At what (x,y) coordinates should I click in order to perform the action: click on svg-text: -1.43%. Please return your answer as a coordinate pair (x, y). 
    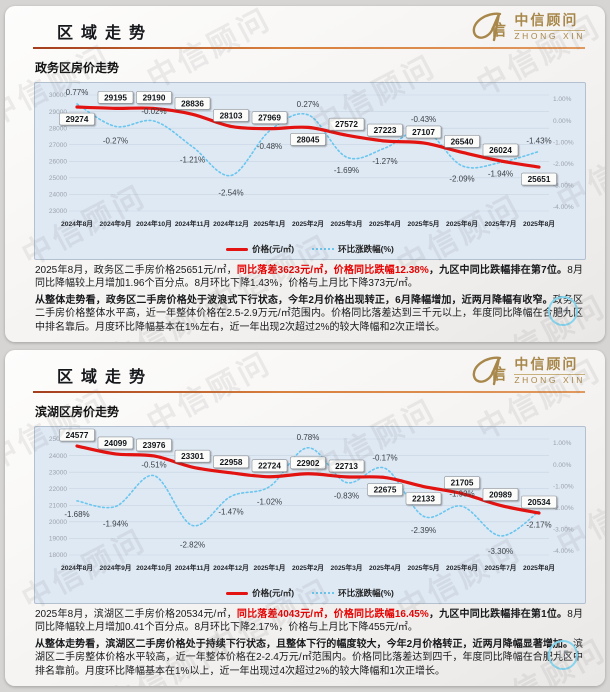
    Looking at the image, I should click on (538, 140).